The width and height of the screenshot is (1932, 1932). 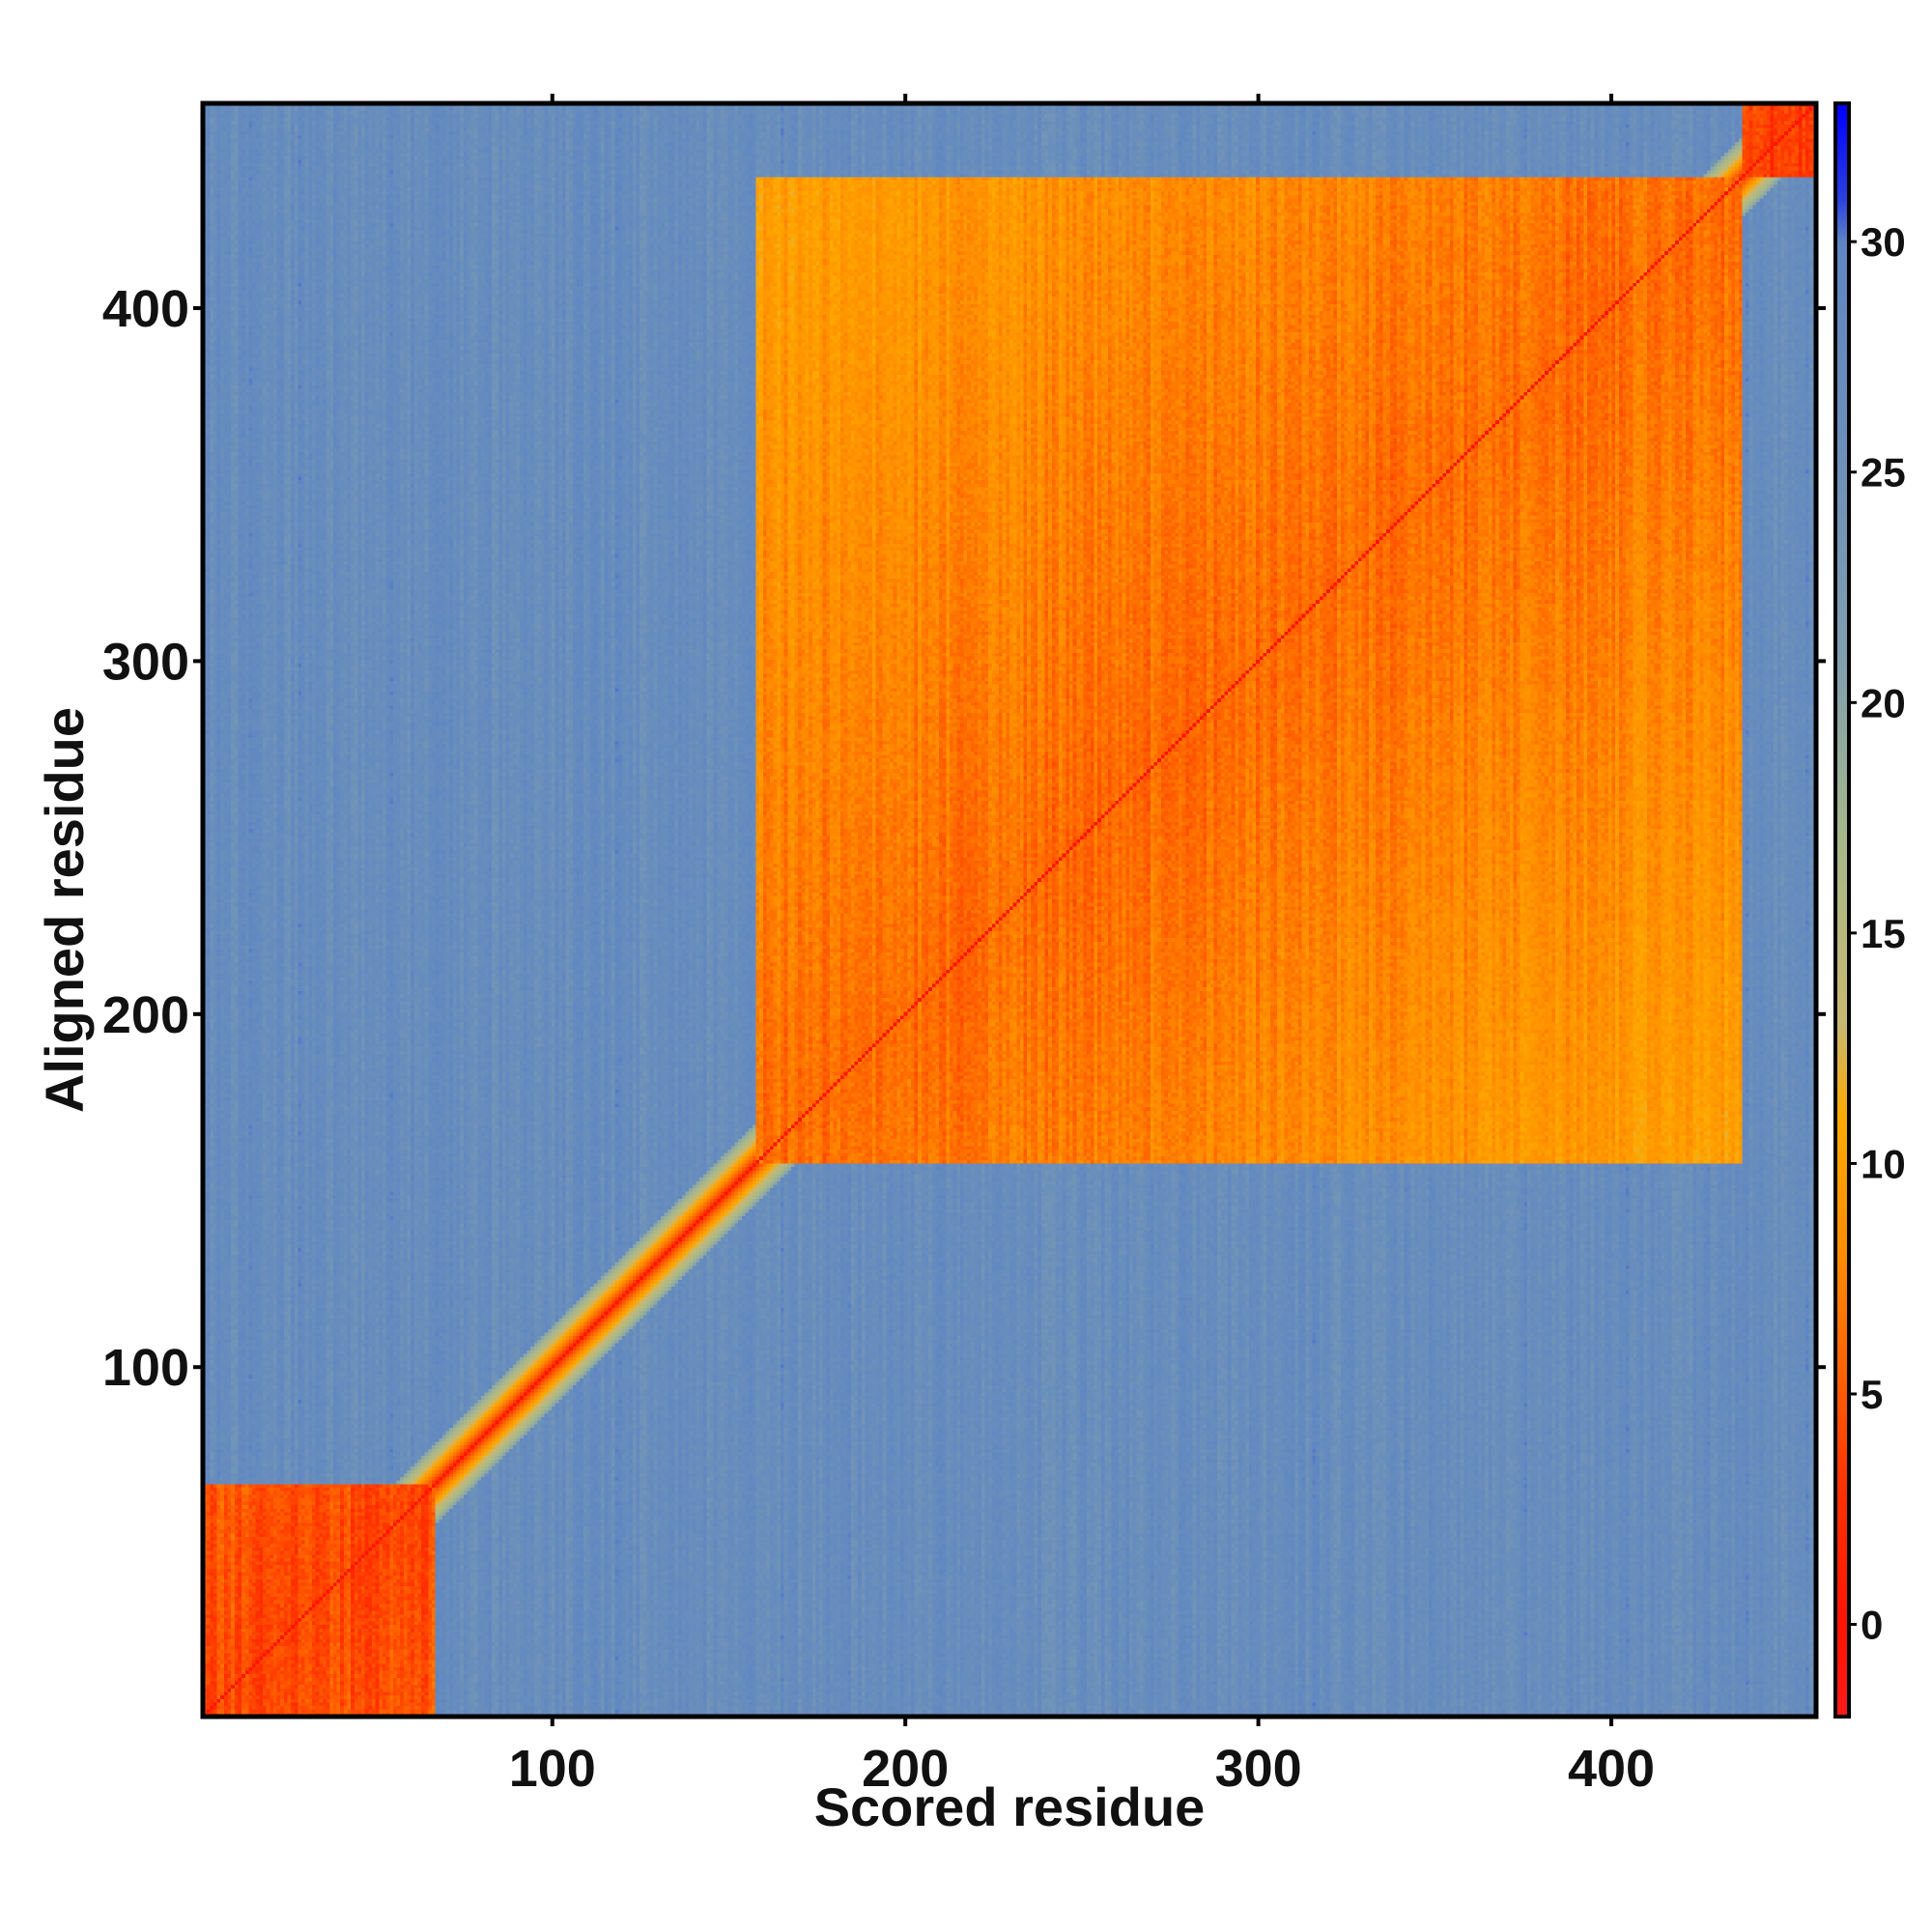 I want to click on colorbar-tick-label: 0, so click(x=1872, y=1625).